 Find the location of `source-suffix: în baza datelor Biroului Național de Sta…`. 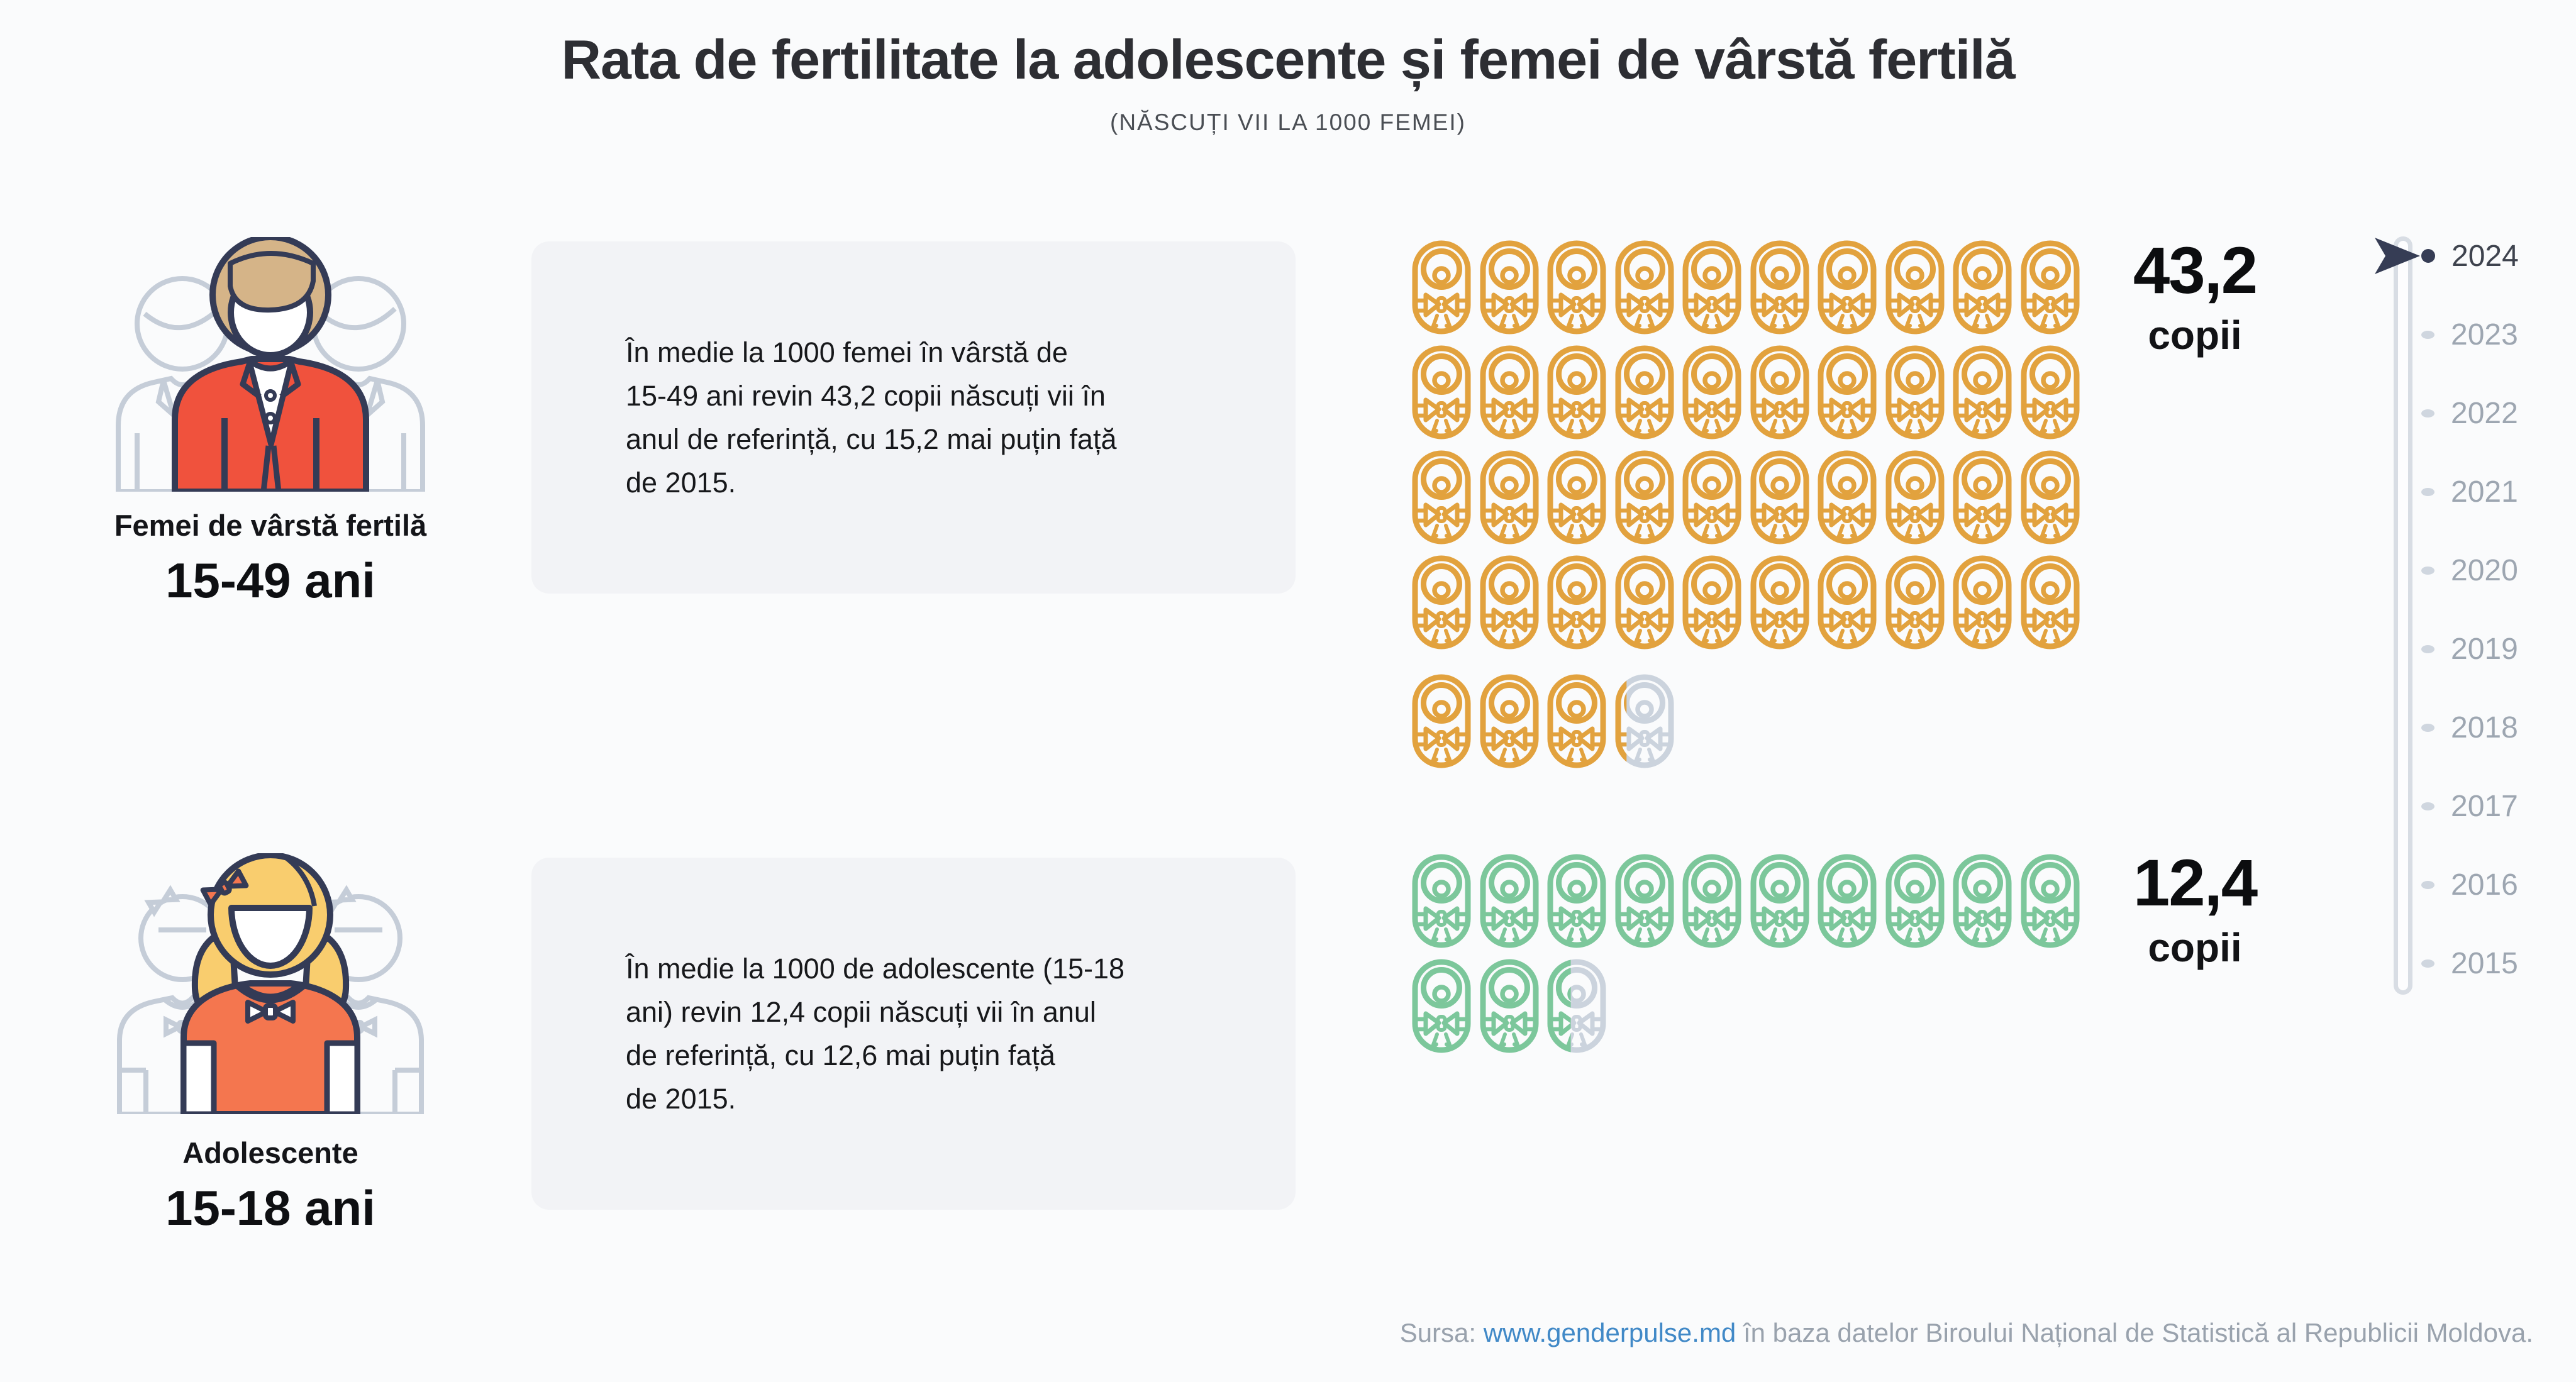

source-suffix: în baza datelor Biroului Național de Sta… is located at coordinates (2138, 1332).